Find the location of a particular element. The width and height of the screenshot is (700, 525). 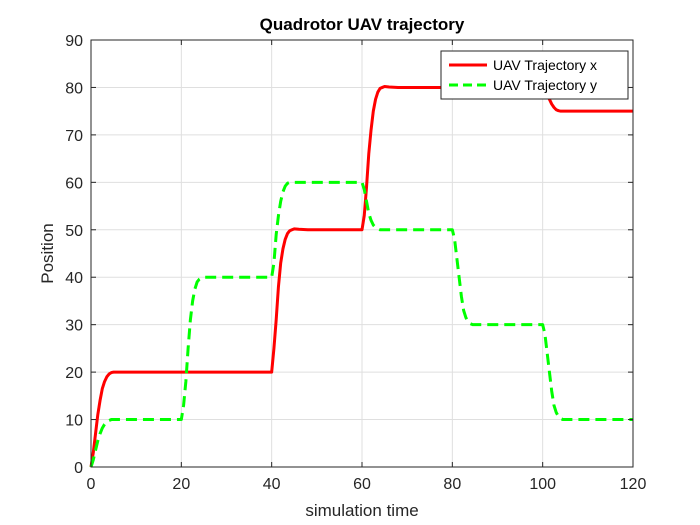

y-tick-label: 20 is located at coordinates (74, 373).